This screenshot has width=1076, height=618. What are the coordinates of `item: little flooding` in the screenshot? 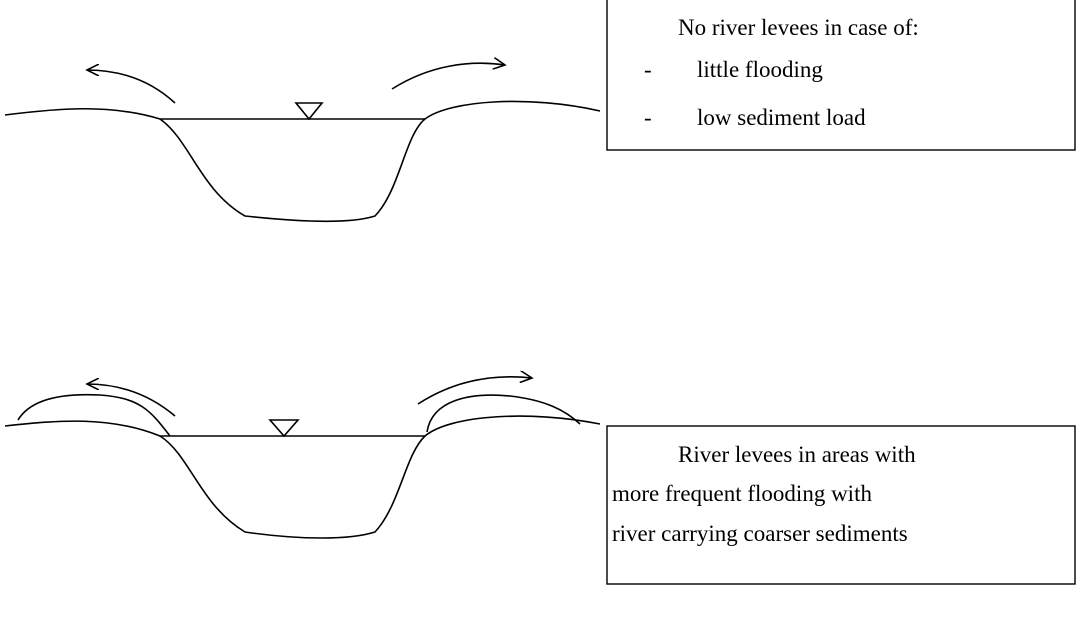 It's located at (760, 69).